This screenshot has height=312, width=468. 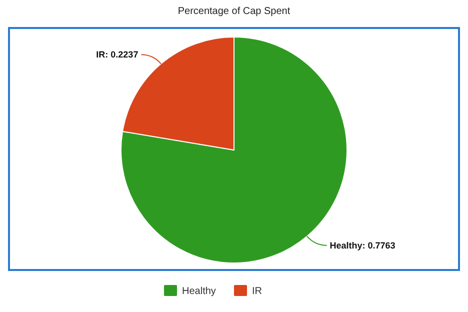 What do you see at coordinates (199, 291) in the screenshot?
I see `legend-label: Healthy` at bounding box center [199, 291].